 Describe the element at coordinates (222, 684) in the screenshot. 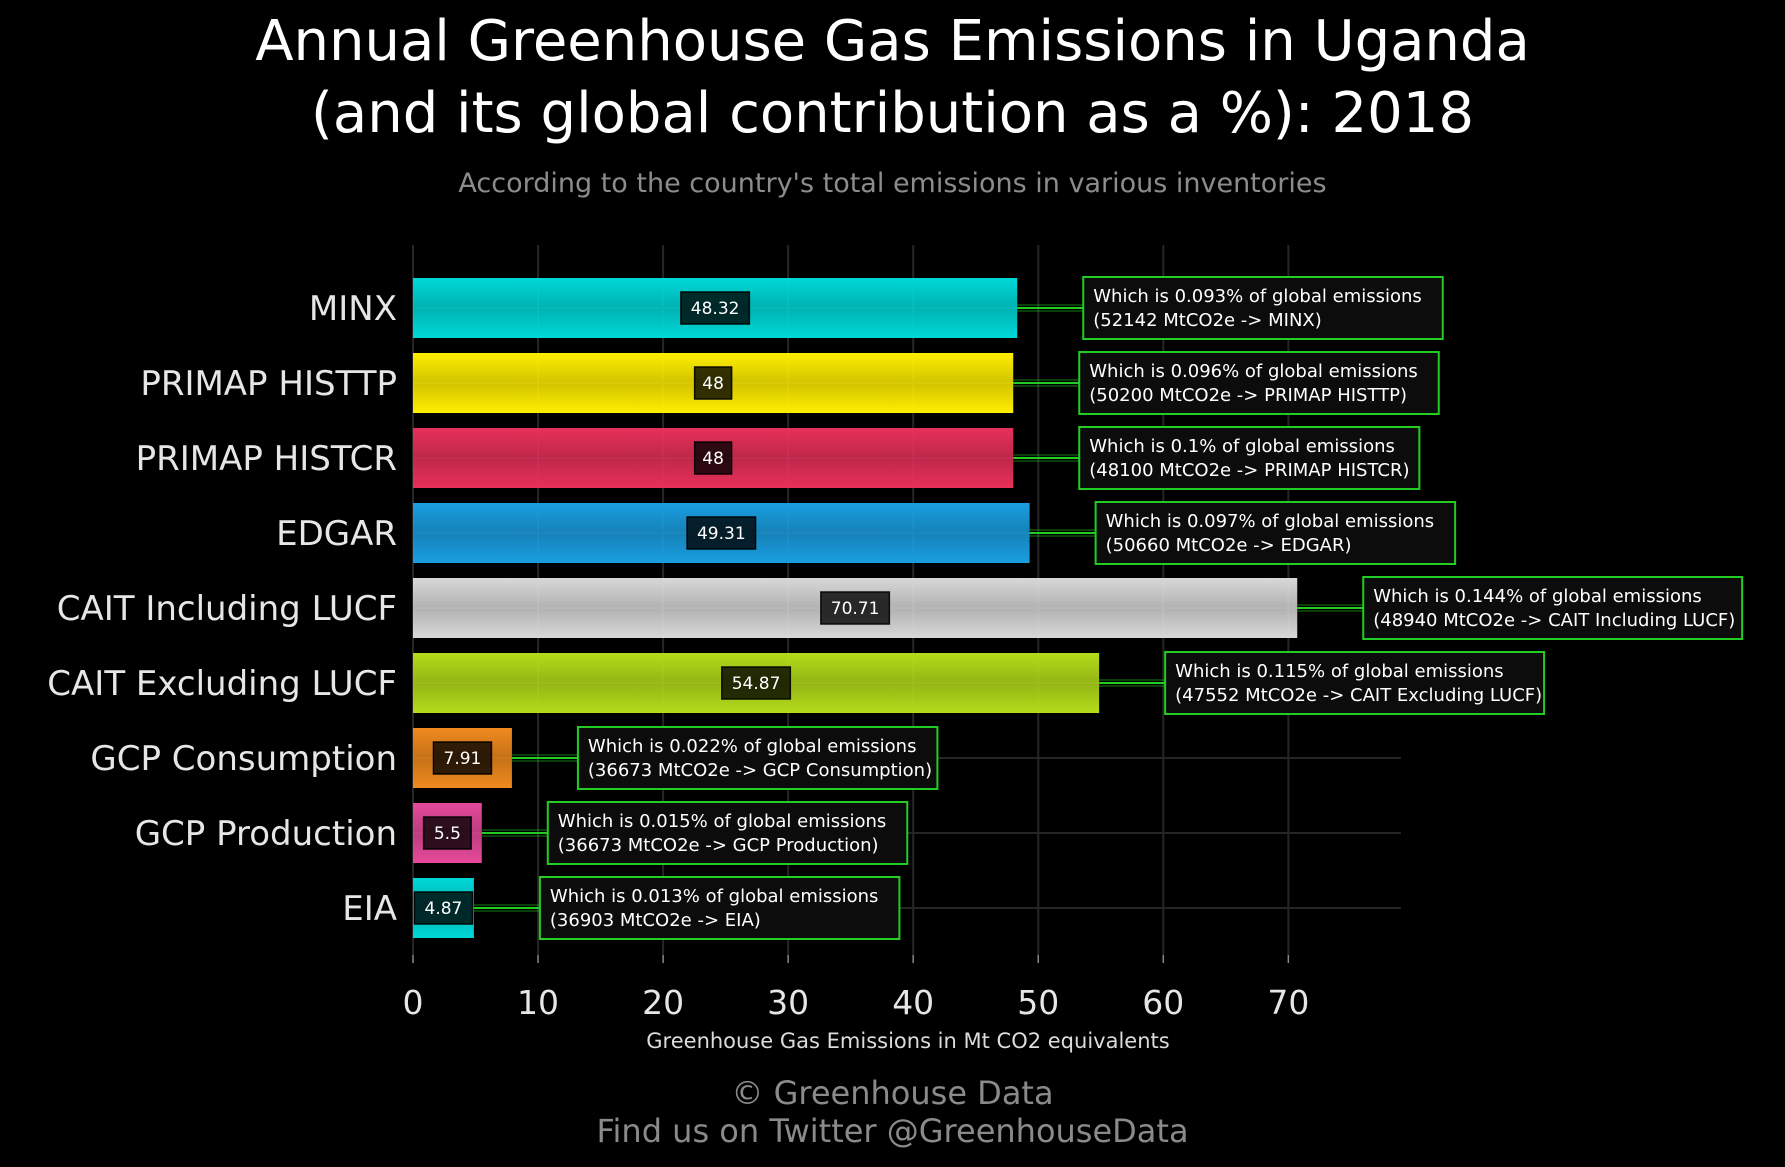

I see `category-label: CAIT Excluding LUCF` at that location.